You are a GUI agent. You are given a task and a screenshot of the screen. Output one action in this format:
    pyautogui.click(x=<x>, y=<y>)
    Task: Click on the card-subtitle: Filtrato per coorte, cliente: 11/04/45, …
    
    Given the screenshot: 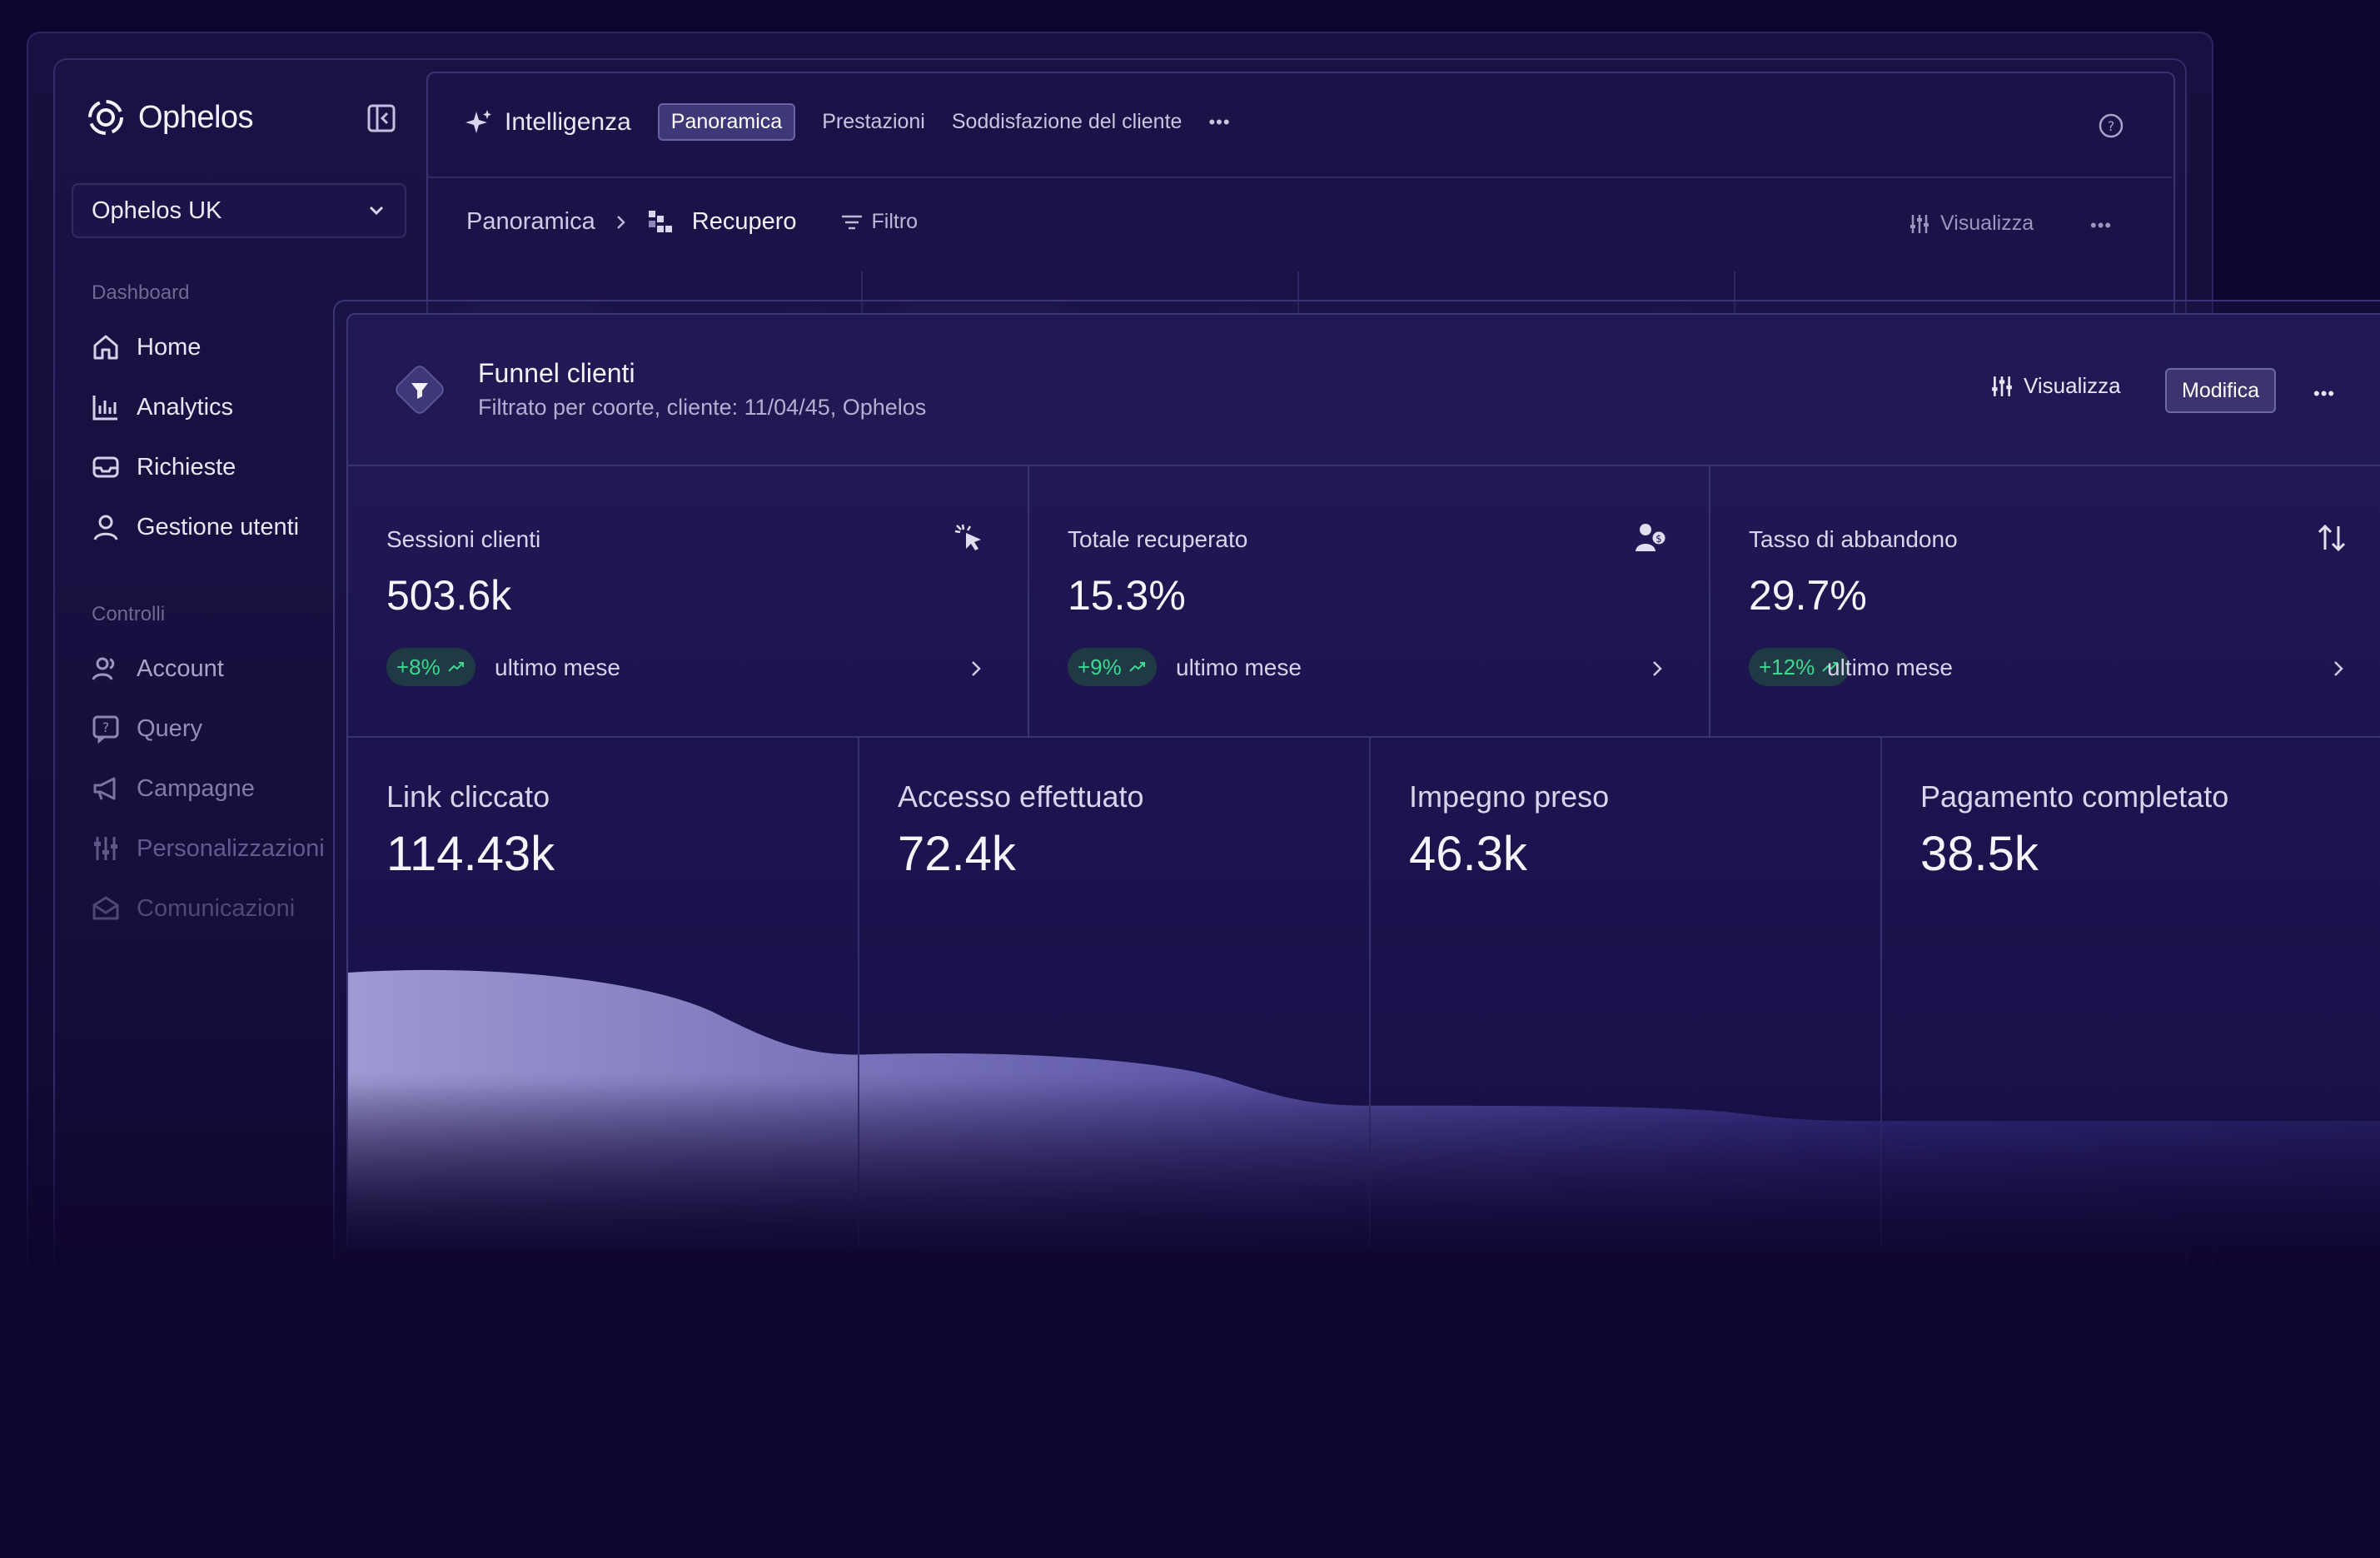 What is the action you would take?
    pyautogui.click(x=702, y=407)
    